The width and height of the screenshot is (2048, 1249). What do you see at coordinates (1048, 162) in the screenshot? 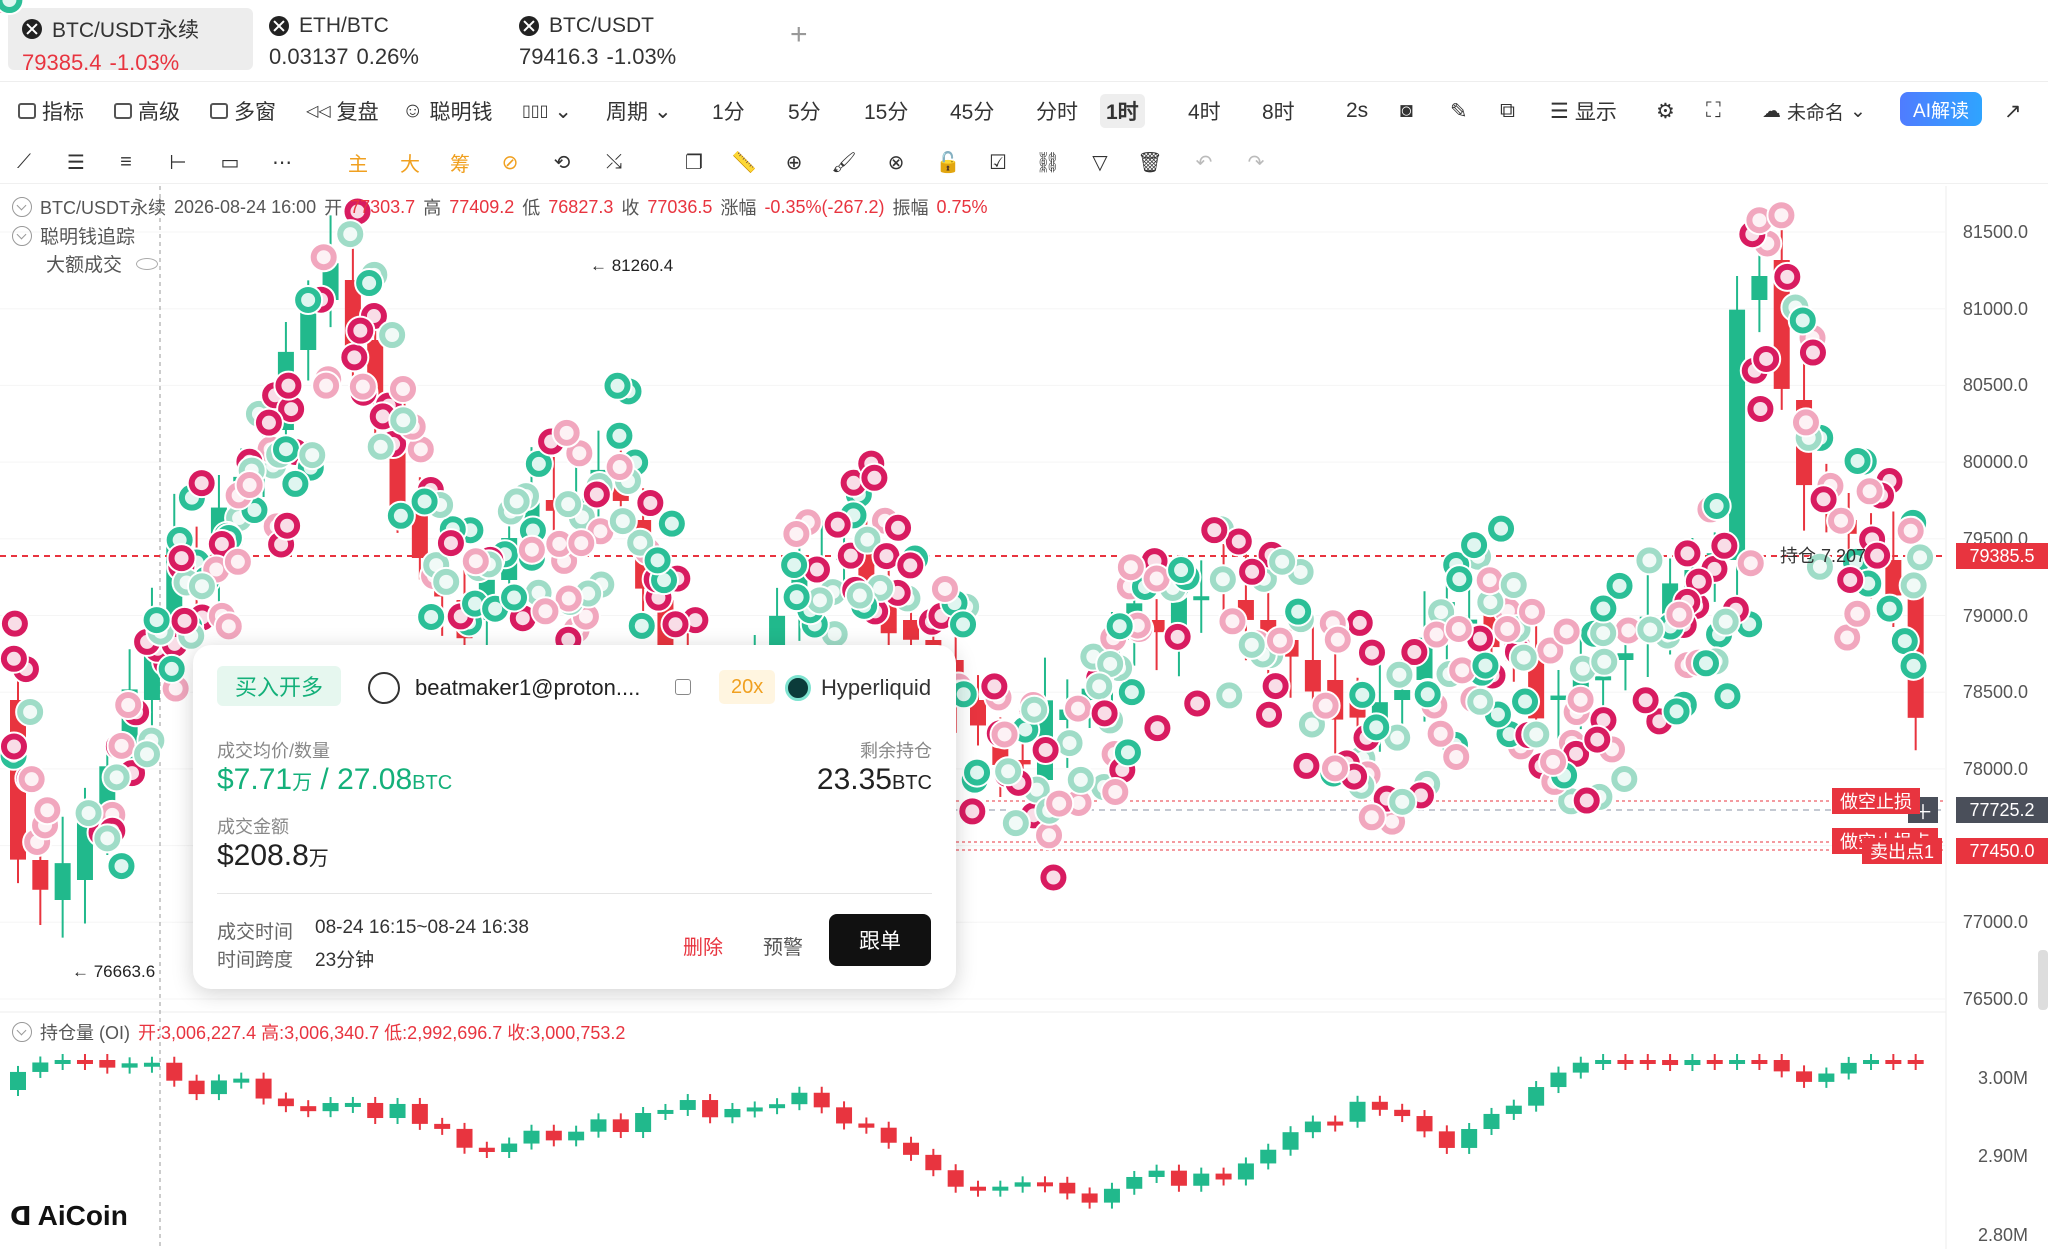
I see `link-tool: ⛓` at bounding box center [1048, 162].